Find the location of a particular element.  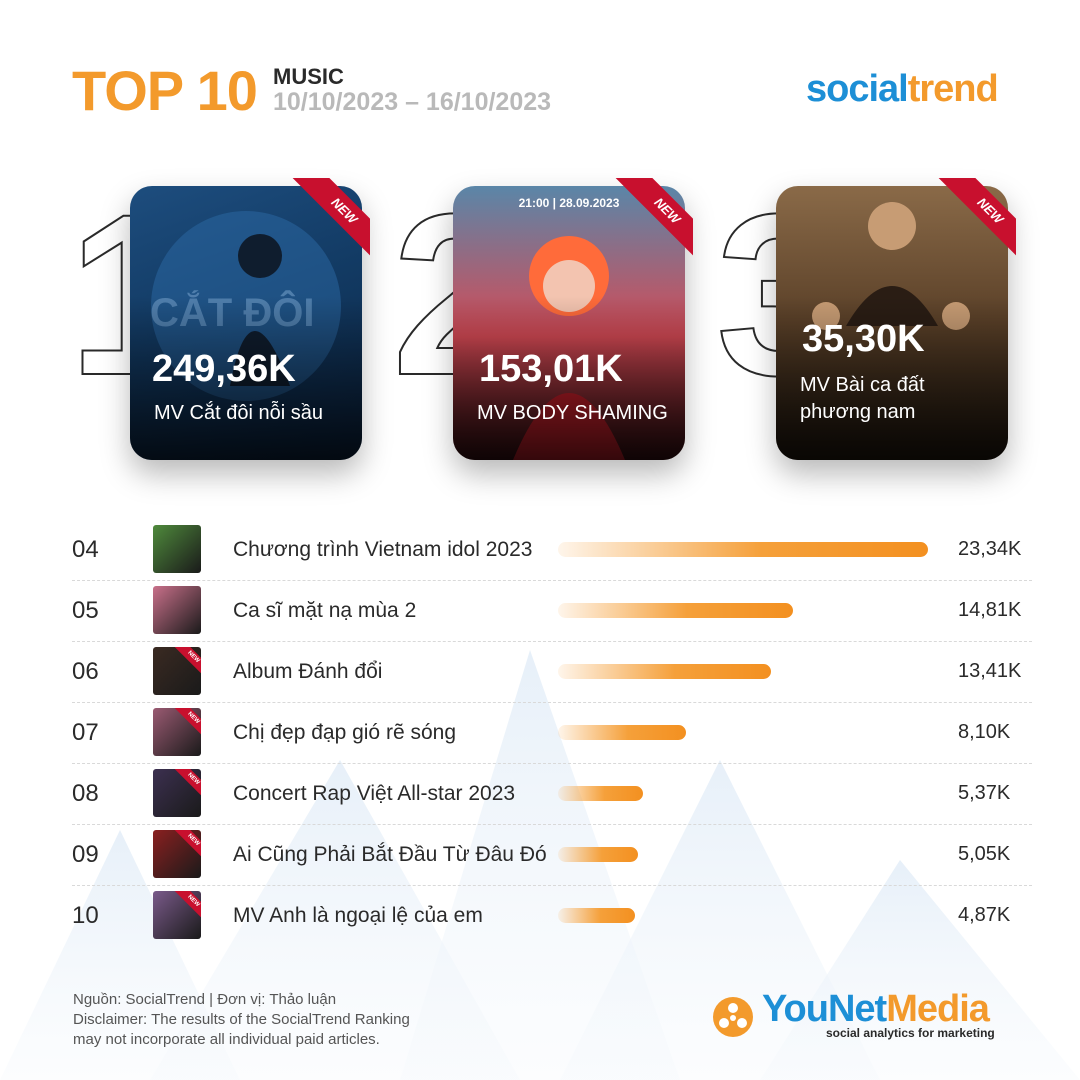

top-card-value: 153,01K is located at coordinates (551, 369).